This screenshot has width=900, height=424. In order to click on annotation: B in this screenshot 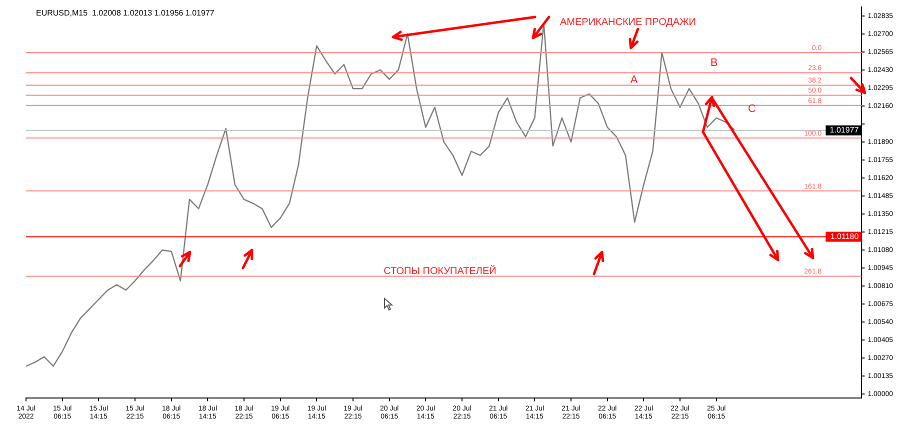, I will do `click(714, 63)`.